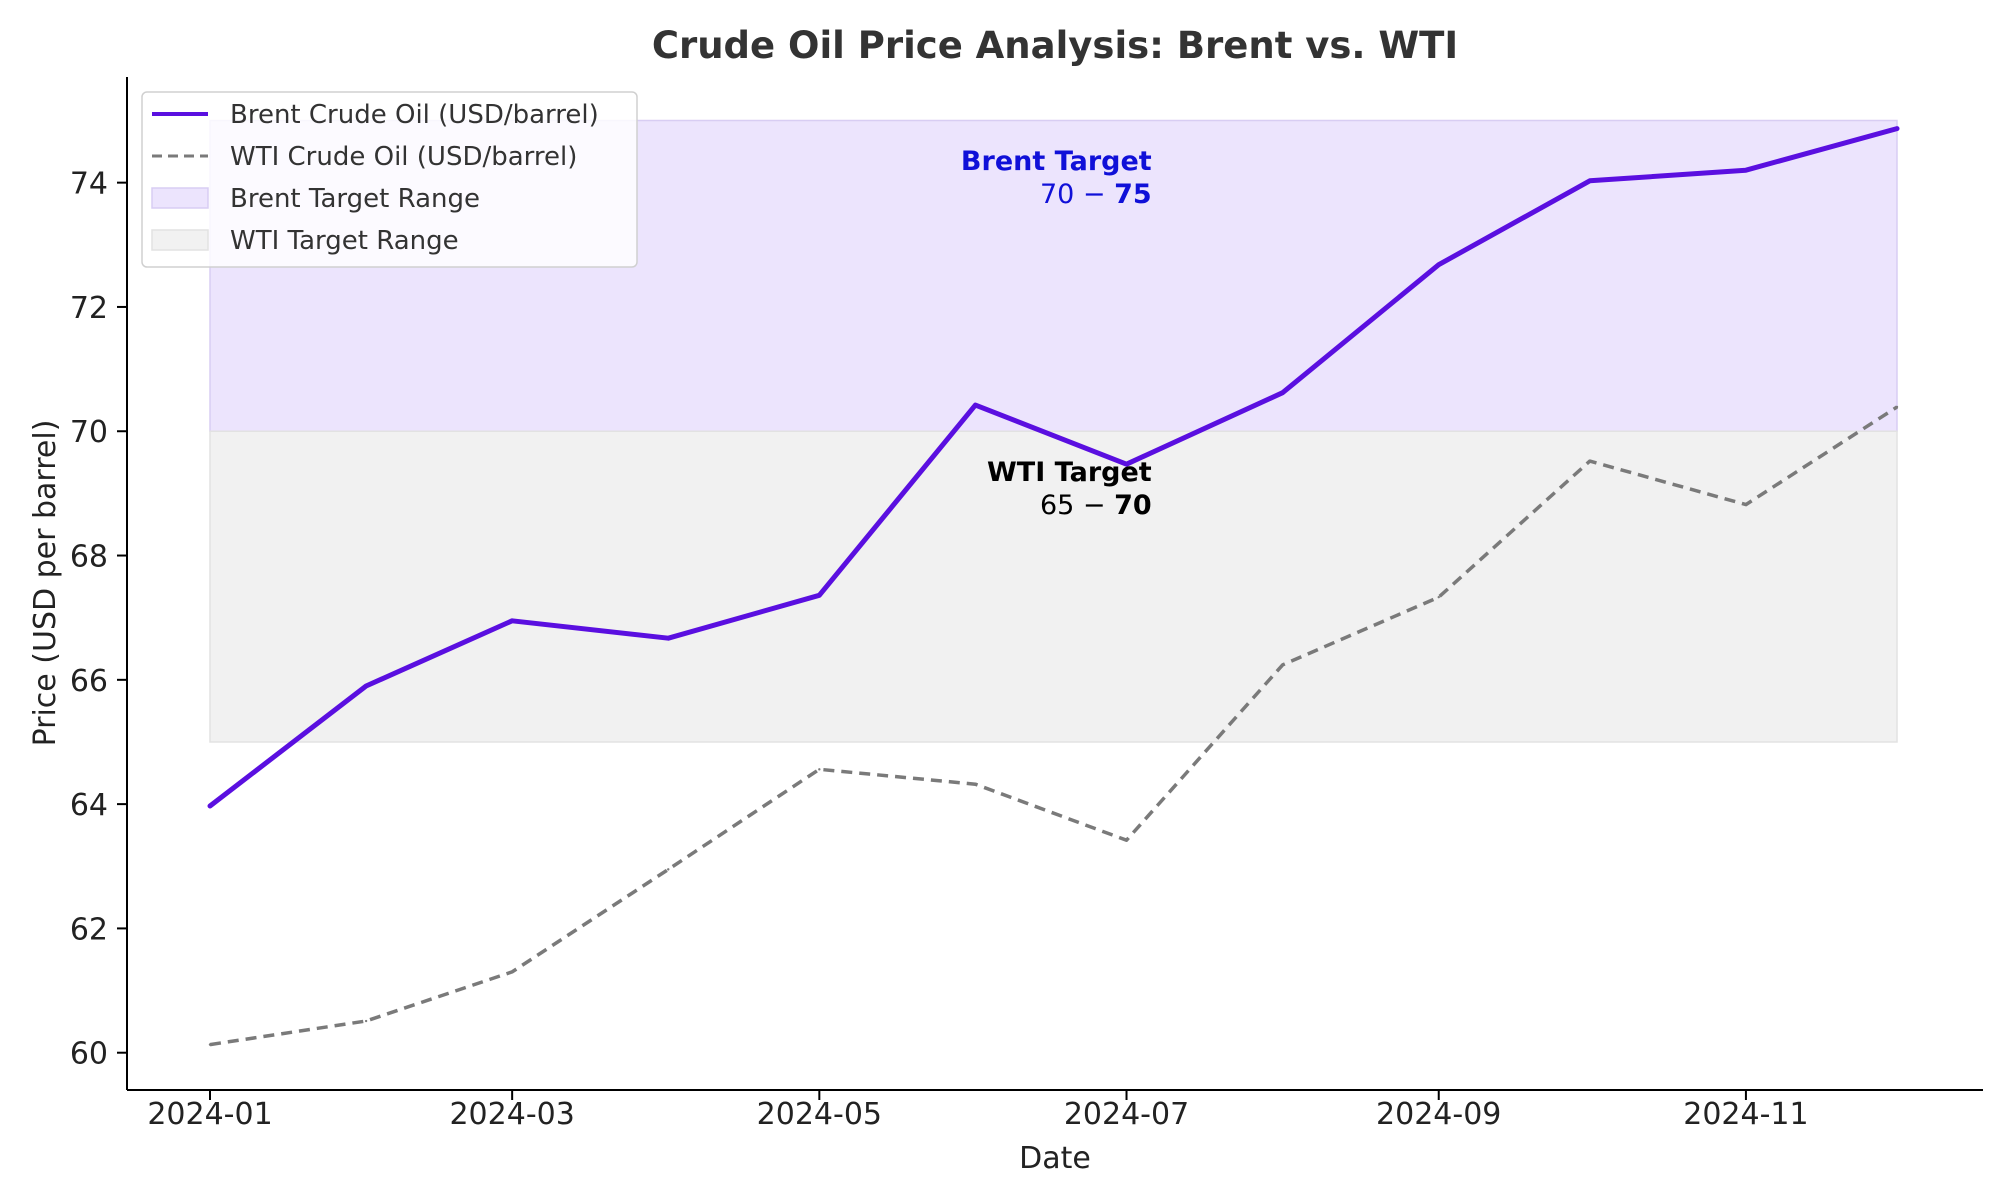  What do you see at coordinates (403, 157) in the screenshot?
I see `legend-label-wti: WTI Crude Oil (USD/barrel)` at bounding box center [403, 157].